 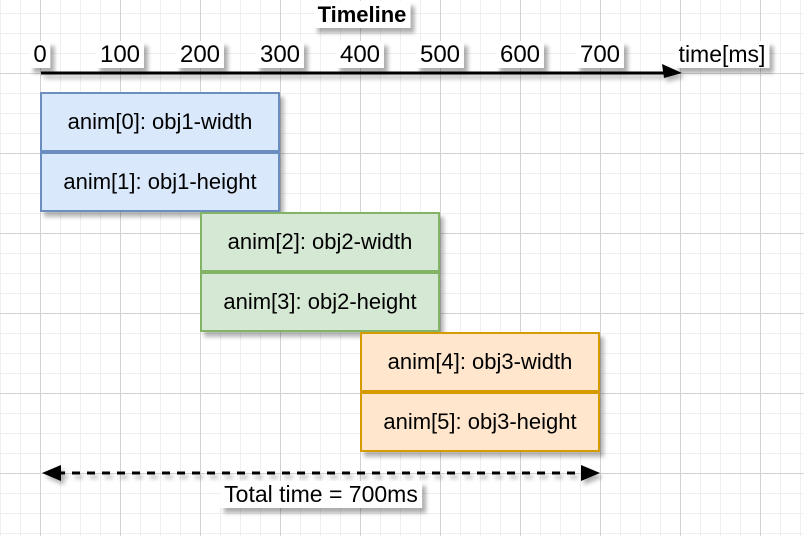 I want to click on timeline-bar-anim1: anim[1]: obj1-height, so click(x=160, y=182).